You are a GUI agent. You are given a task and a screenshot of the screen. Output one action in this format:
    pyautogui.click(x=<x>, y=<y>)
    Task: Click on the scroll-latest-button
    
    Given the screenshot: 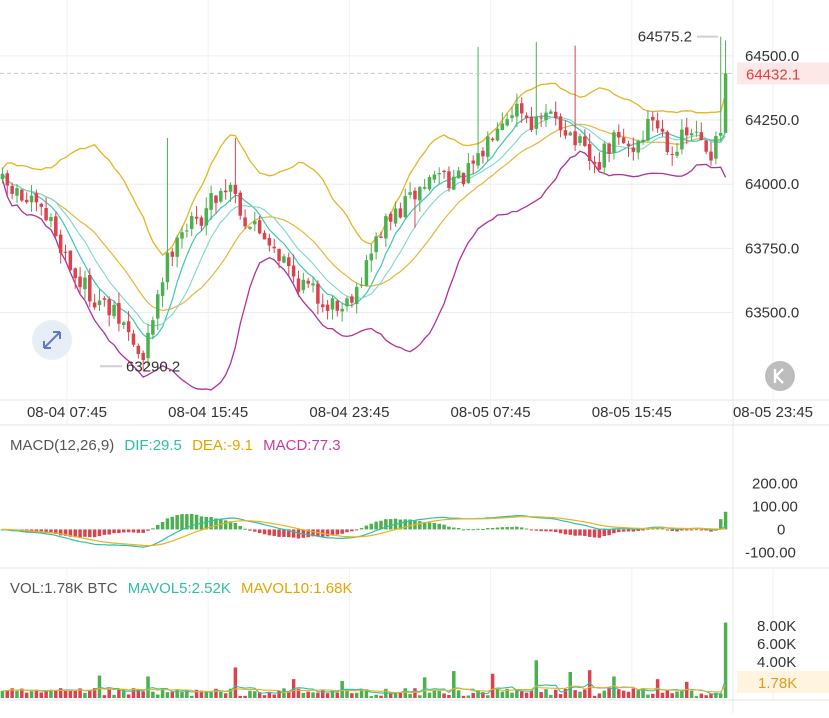 What is the action you would take?
    pyautogui.click(x=780, y=376)
    